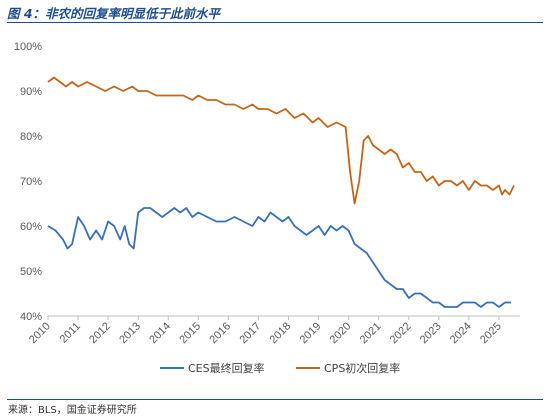 The width and height of the screenshot is (550, 418). I want to click on x-tick-label: 2011, so click(70, 332).